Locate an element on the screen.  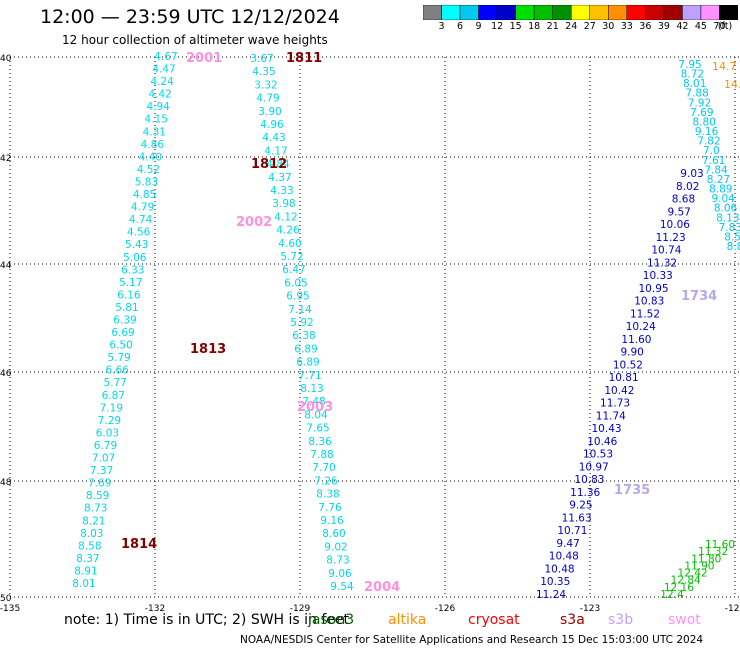
track-value-label: 11.63 is located at coordinates (577, 518).